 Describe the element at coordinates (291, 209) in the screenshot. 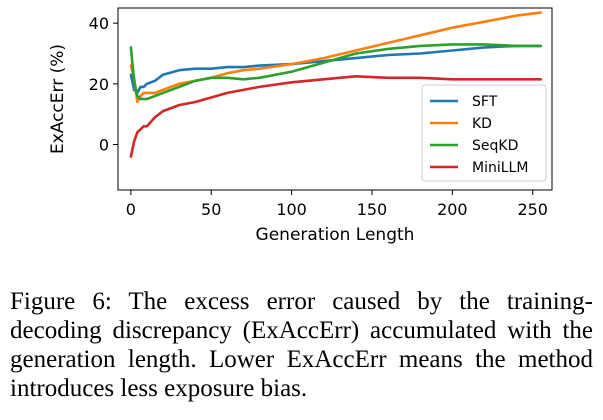

I see `x-tick-label: 100` at that location.